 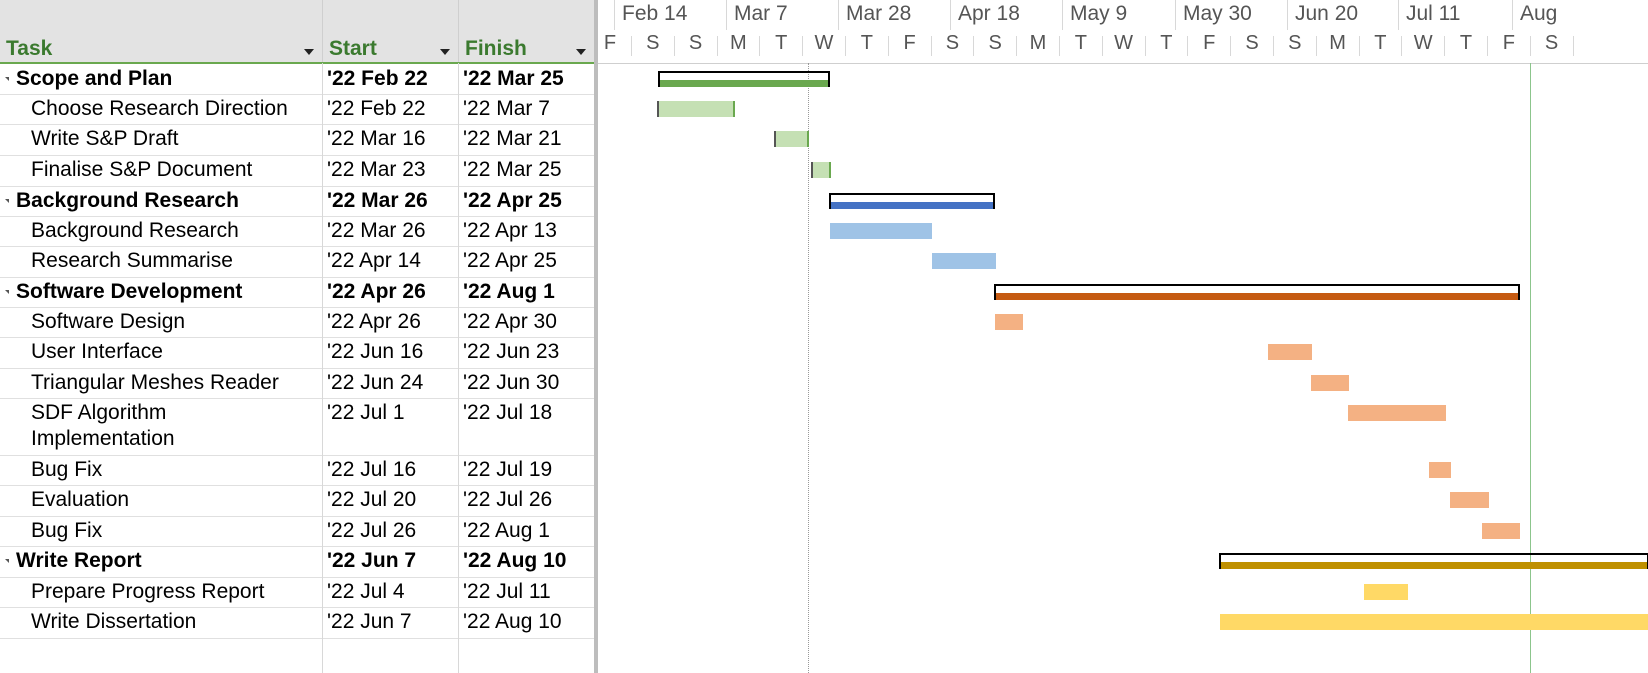 What do you see at coordinates (527, 469) in the screenshot?
I see `finish-date-cell: '22 Jul 19` at bounding box center [527, 469].